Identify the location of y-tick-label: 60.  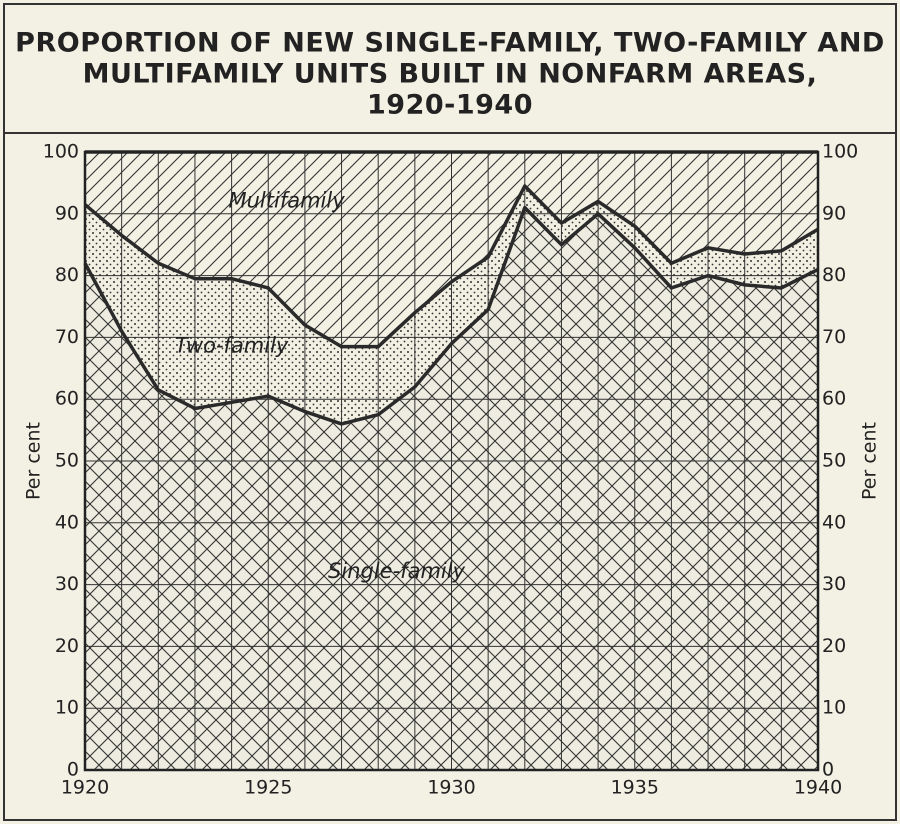
(67, 399).